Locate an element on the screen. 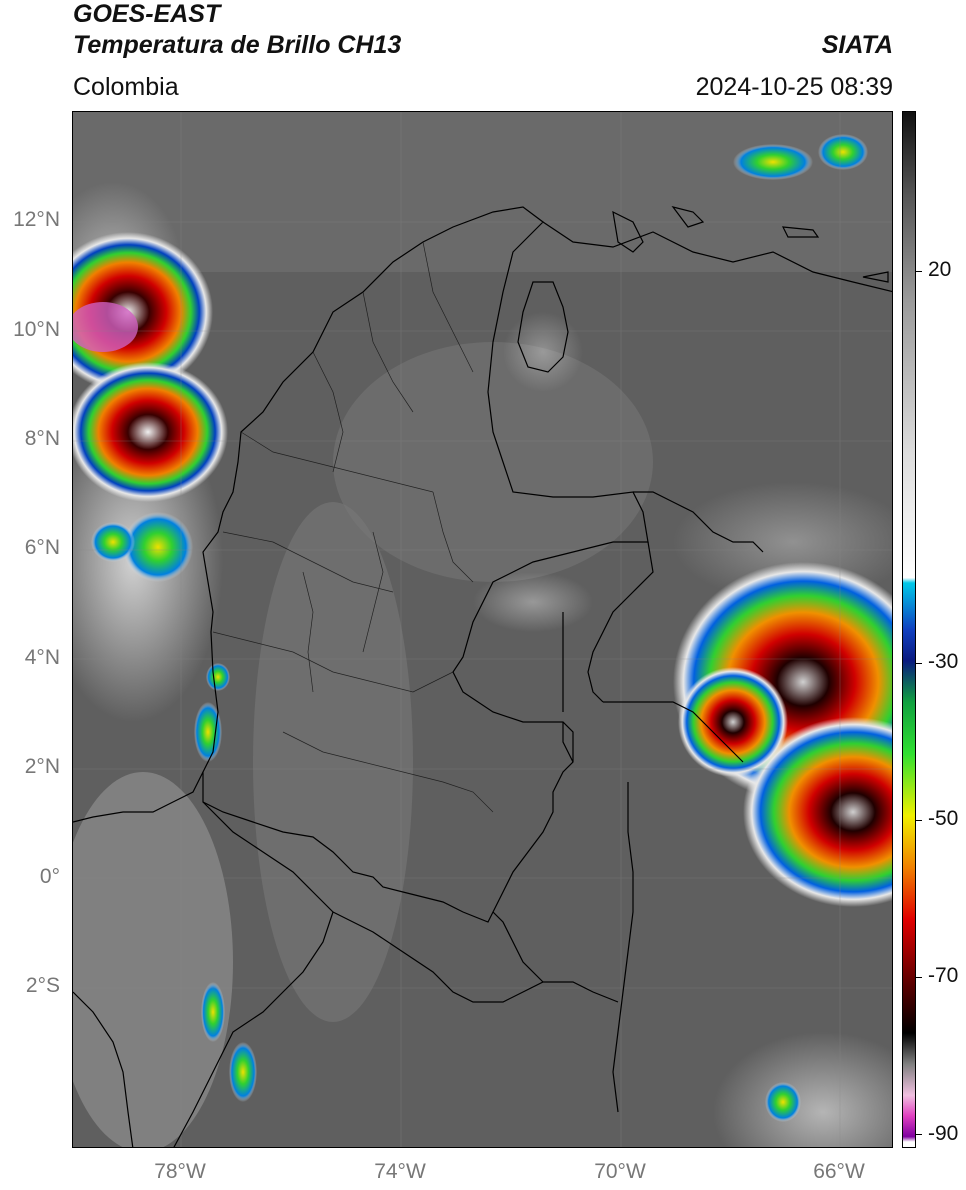 This screenshot has height=1190, width=966. colorbar-label-minus50: -50 is located at coordinates (943, 818).